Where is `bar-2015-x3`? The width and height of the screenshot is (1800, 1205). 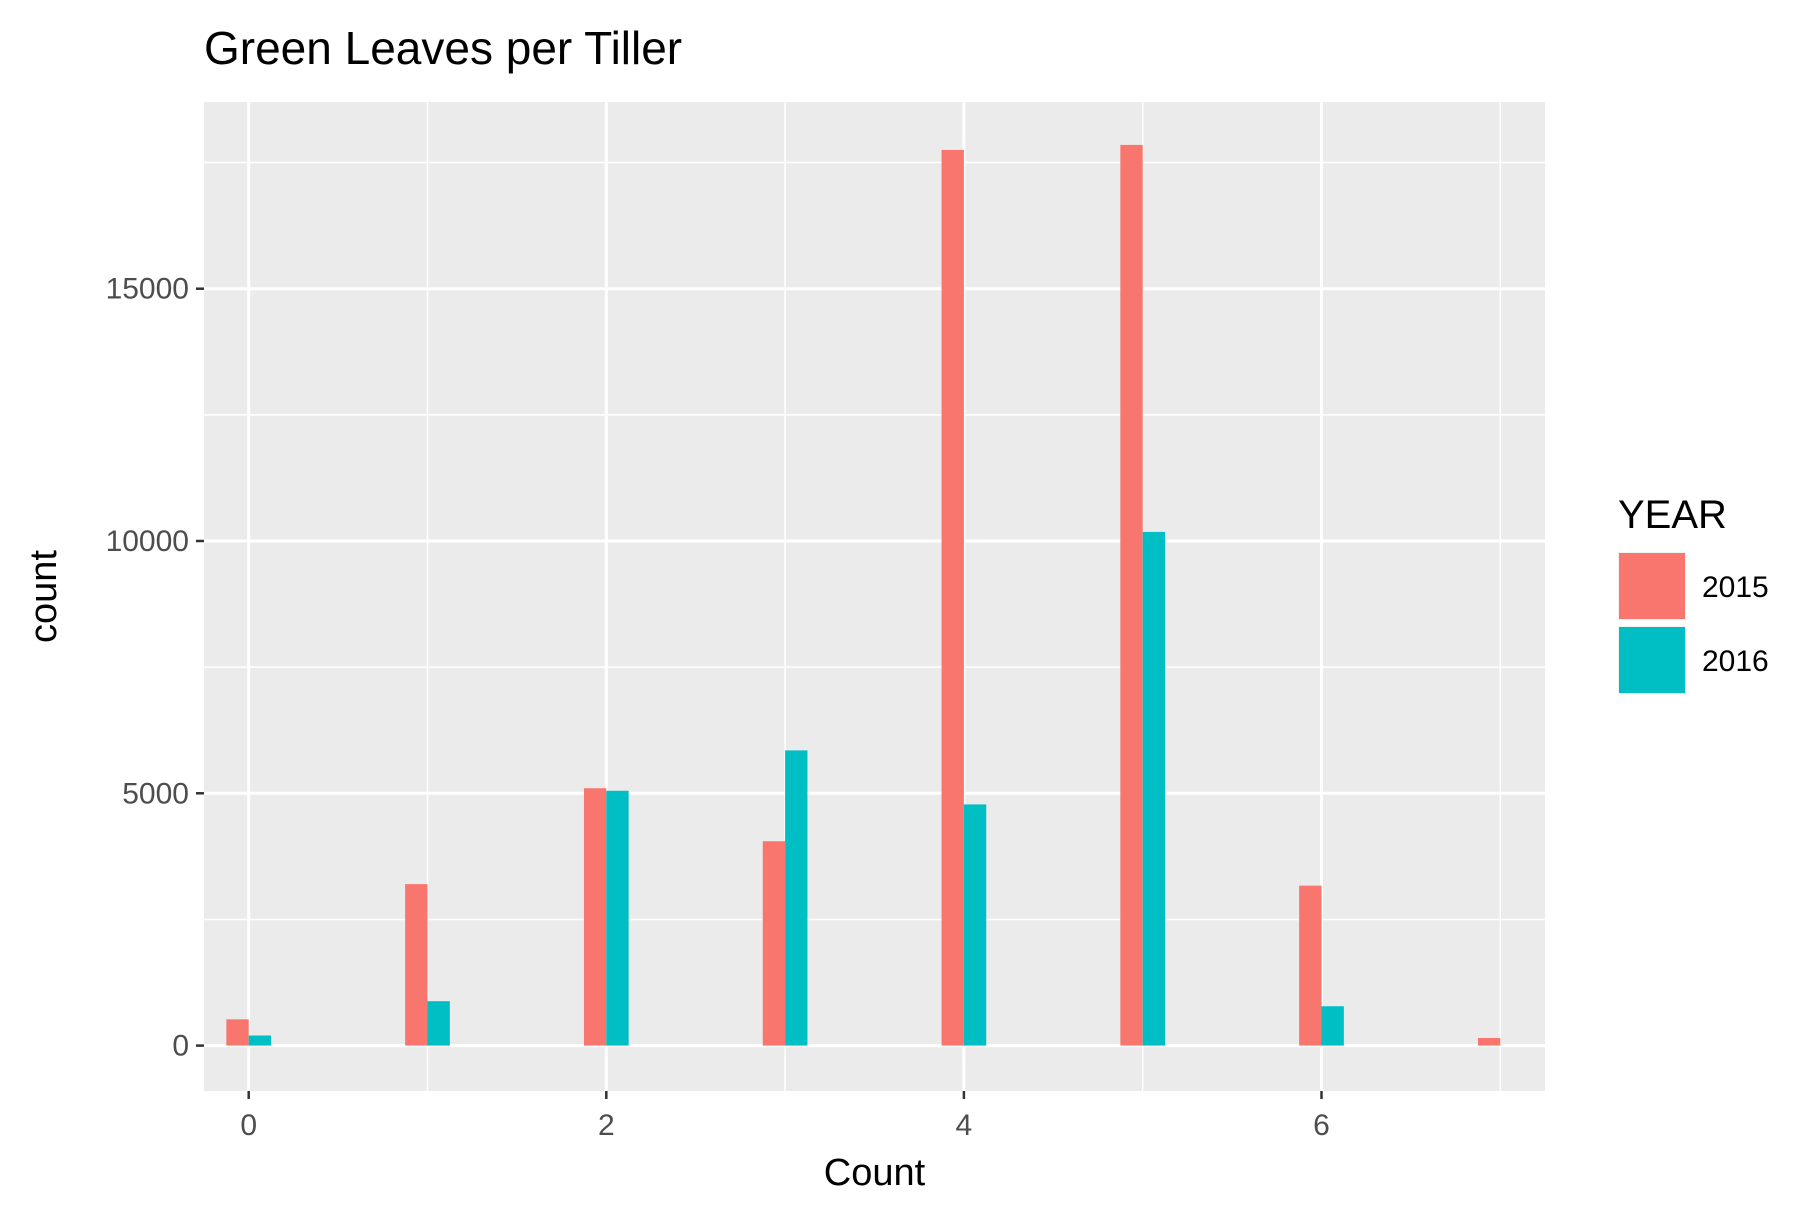
bar-2015-x3 is located at coordinates (774, 943).